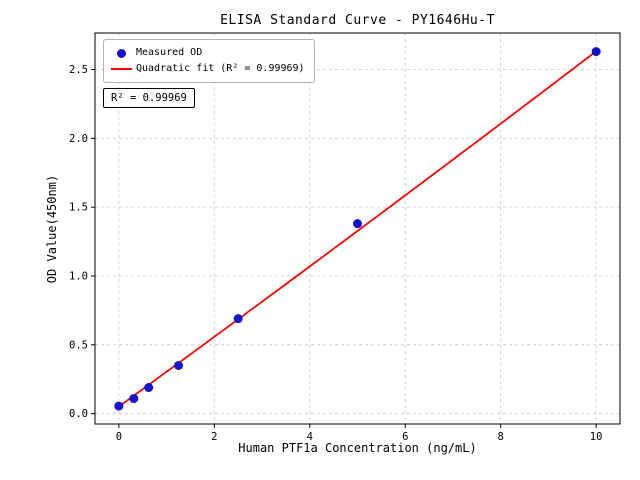  Describe the element at coordinates (220, 68) in the screenshot. I see `legend-label-quadratic-fit: Quadratic fit (R² = 0.99969)` at that location.